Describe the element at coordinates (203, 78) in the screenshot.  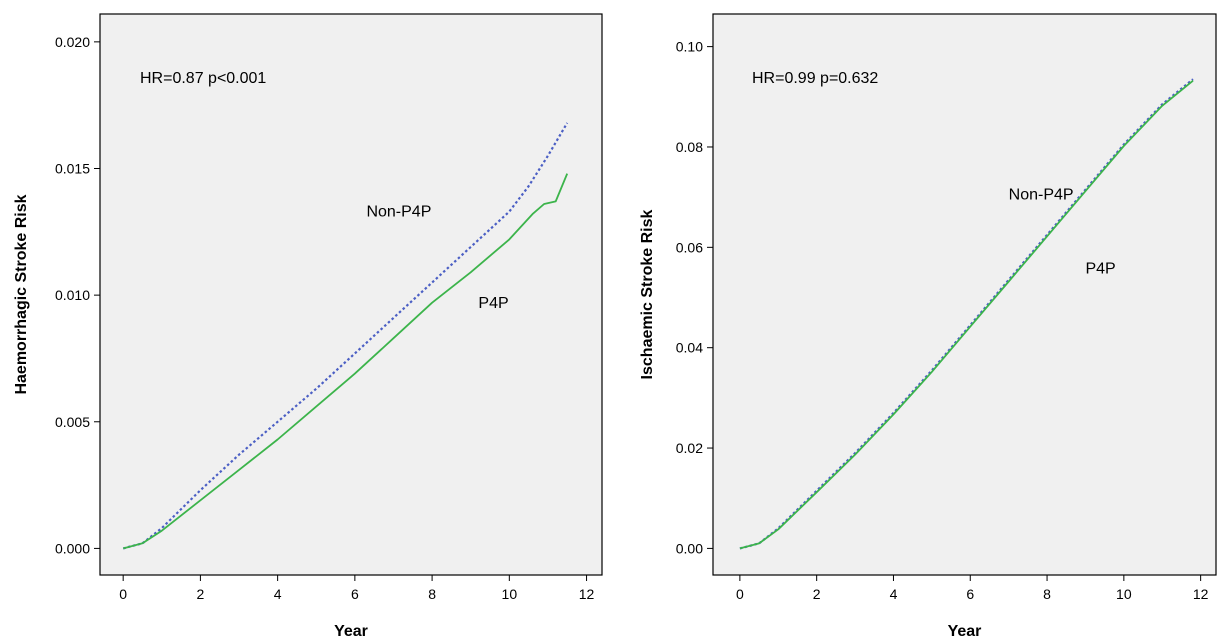
I see `hazard-ratio-annotation: HR=0.87 p<0.001` at that location.